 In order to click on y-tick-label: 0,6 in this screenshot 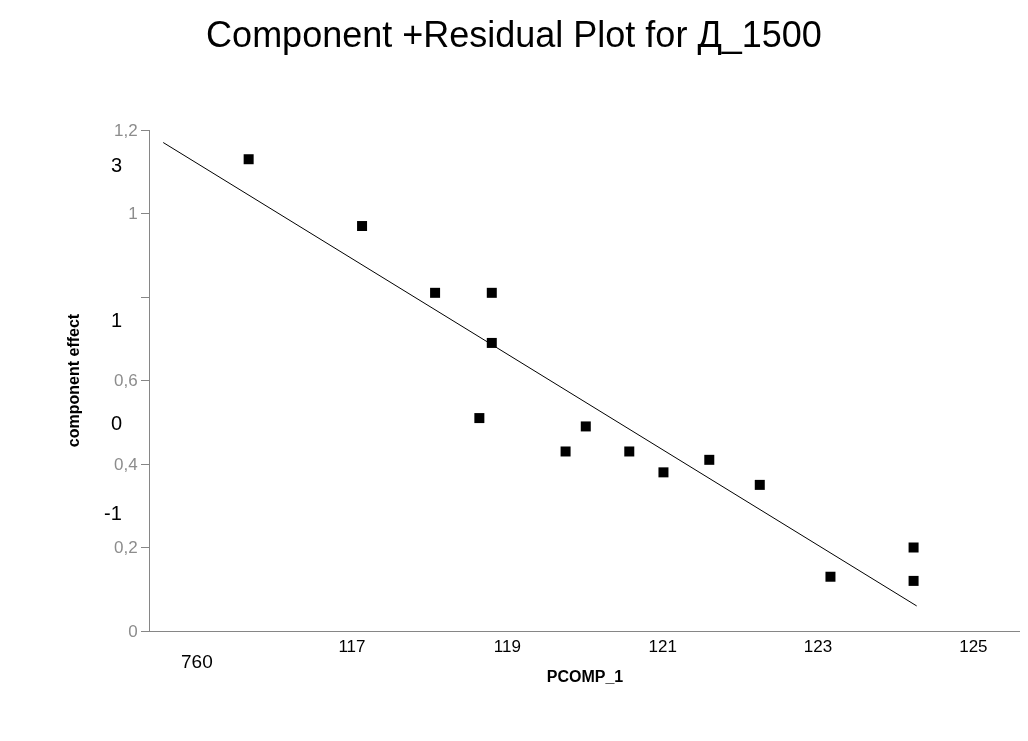, I will do `click(125, 381)`.